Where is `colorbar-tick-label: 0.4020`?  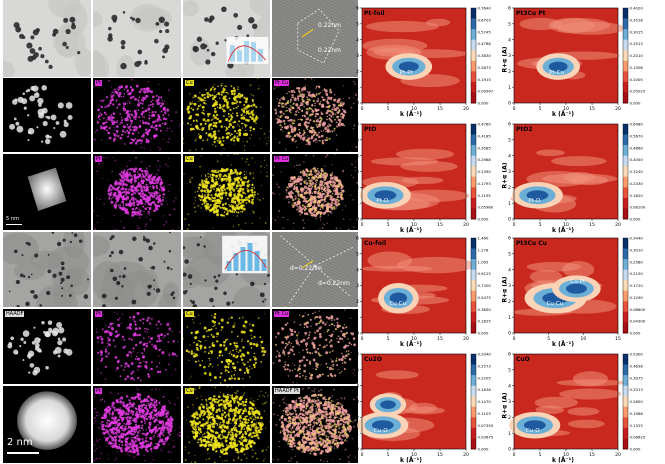
colorbar-tick-label: 0.4020 is located at coordinates (637, 8).